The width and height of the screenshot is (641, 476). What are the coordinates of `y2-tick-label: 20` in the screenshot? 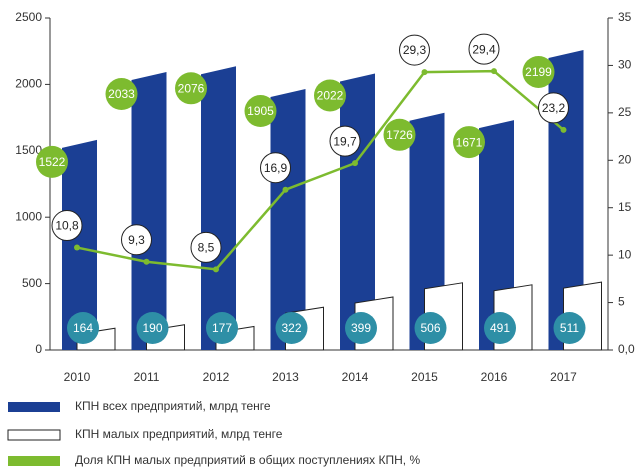 It's located at (625, 159).